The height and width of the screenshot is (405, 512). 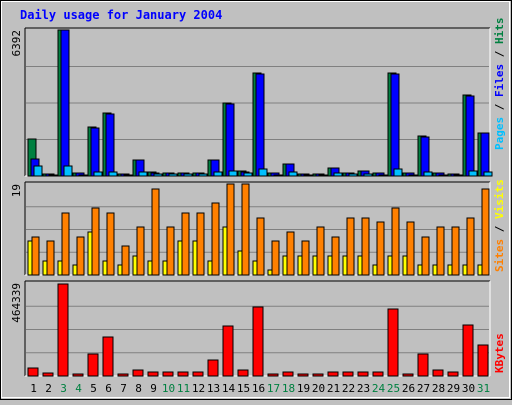 I want to click on legend-part: Sites, so click(x=499, y=255).